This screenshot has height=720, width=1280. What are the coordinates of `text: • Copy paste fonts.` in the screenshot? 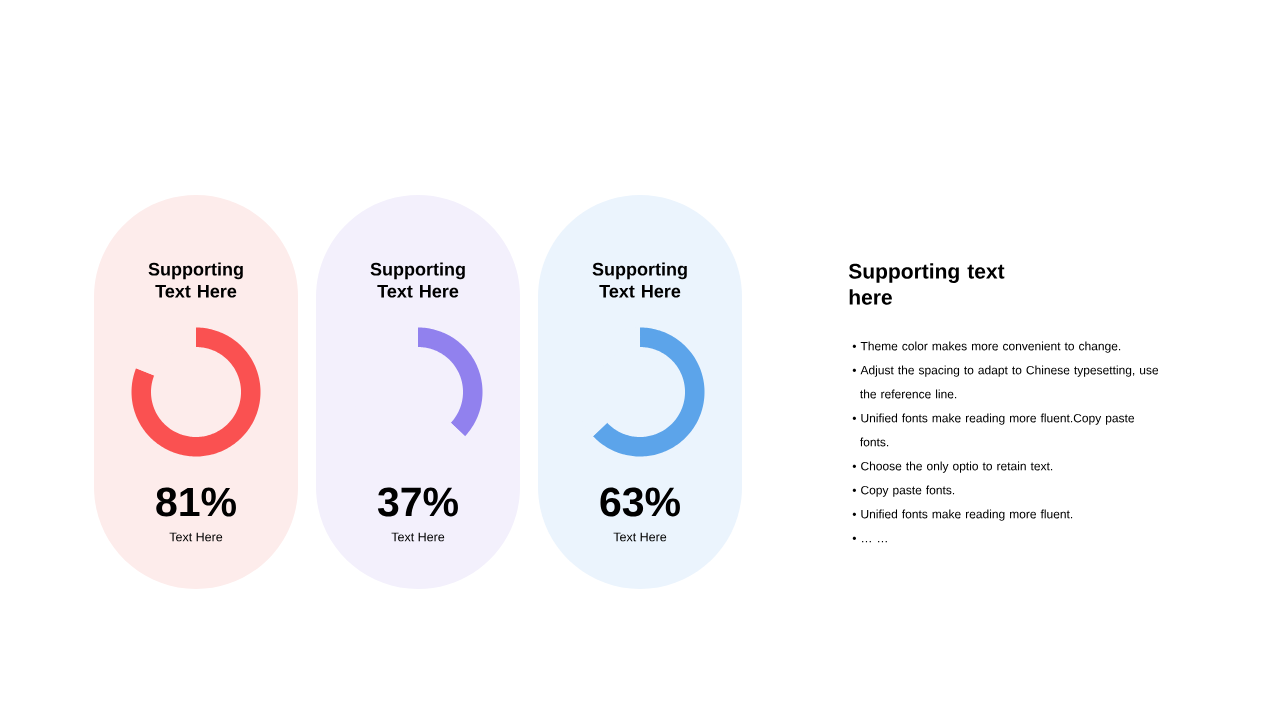 It's located at (903, 491).